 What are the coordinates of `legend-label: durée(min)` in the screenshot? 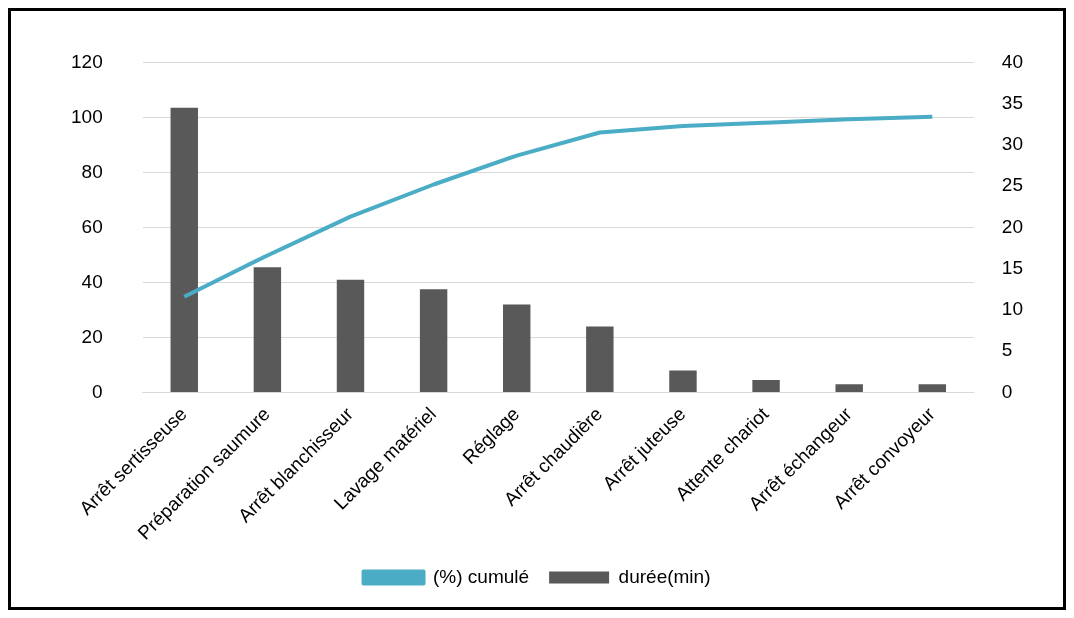 It's located at (664, 576).